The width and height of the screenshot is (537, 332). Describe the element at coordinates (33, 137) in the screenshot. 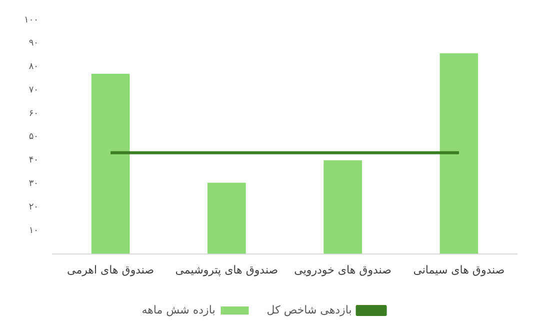

I see `y-tick-label: ۵۰` at that location.